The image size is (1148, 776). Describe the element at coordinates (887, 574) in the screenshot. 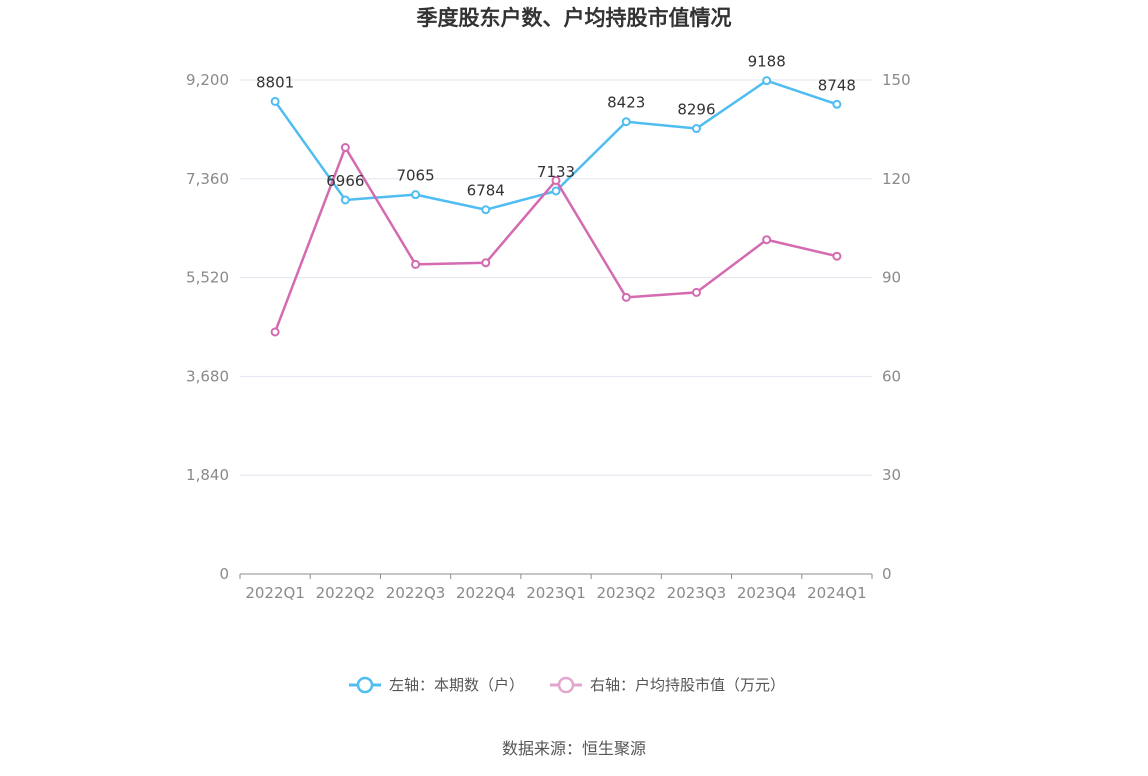

I see `y-right-tick-label: 0` at that location.